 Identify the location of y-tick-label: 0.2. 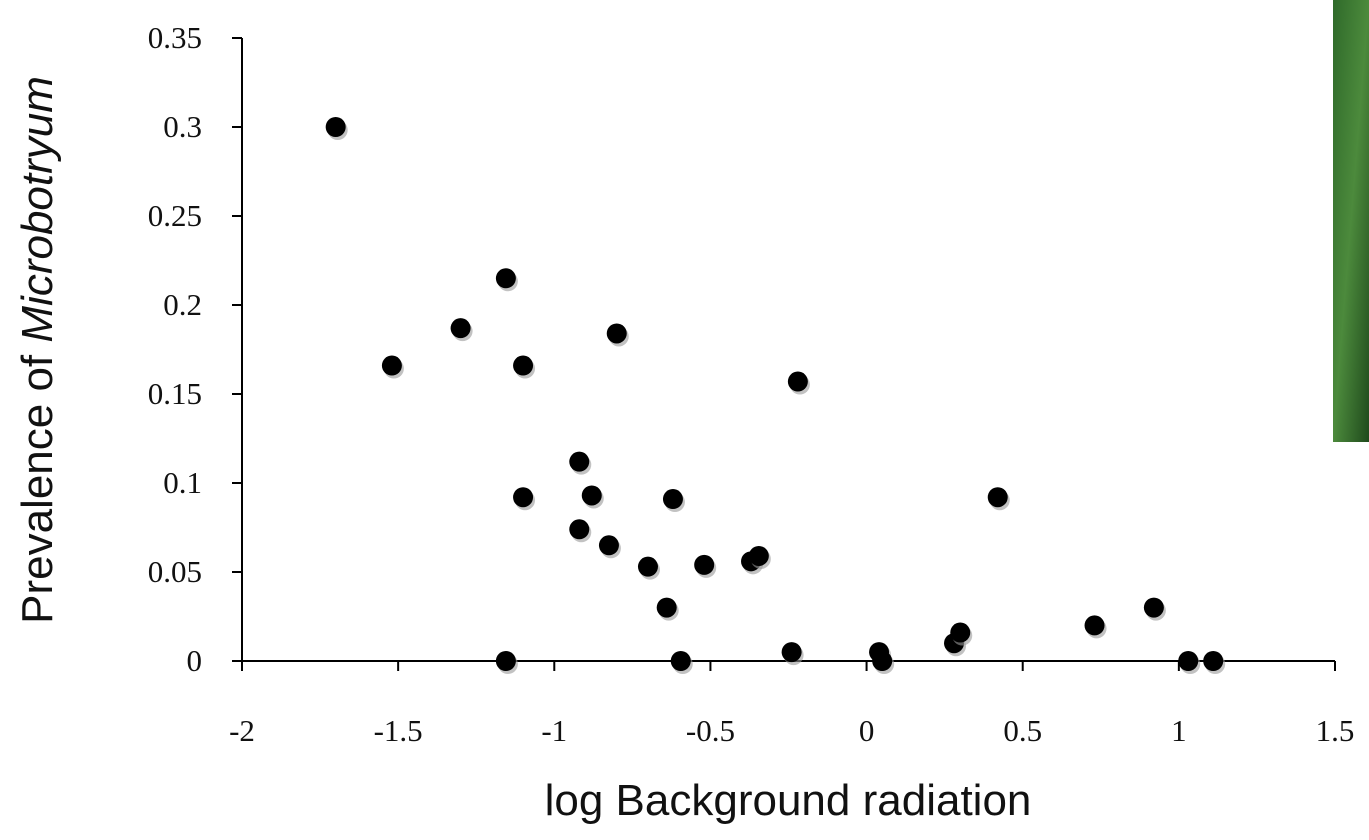
(182, 304).